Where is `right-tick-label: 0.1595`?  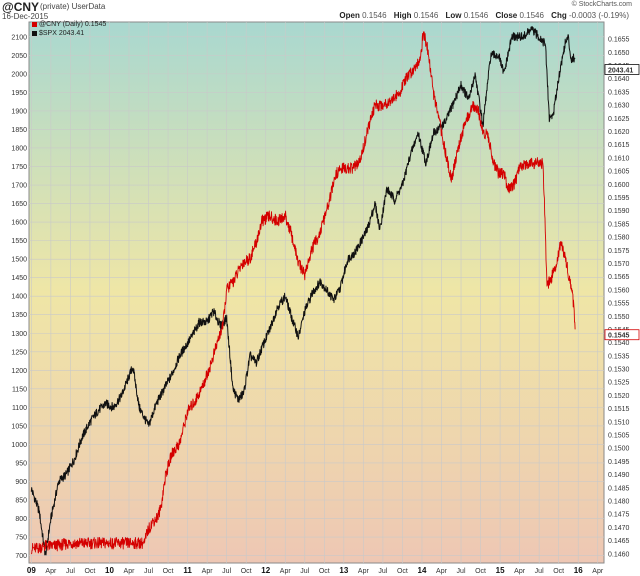 right-tick-label: 0.1595 is located at coordinates (619, 198).